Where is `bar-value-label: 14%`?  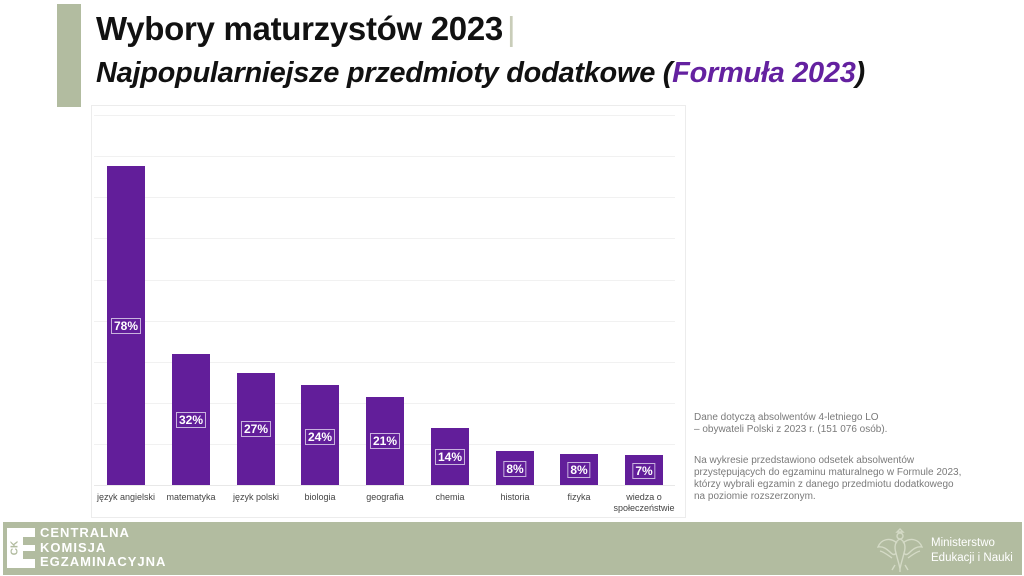
bar-value-label: 14% is located at coordinates (450, 457).